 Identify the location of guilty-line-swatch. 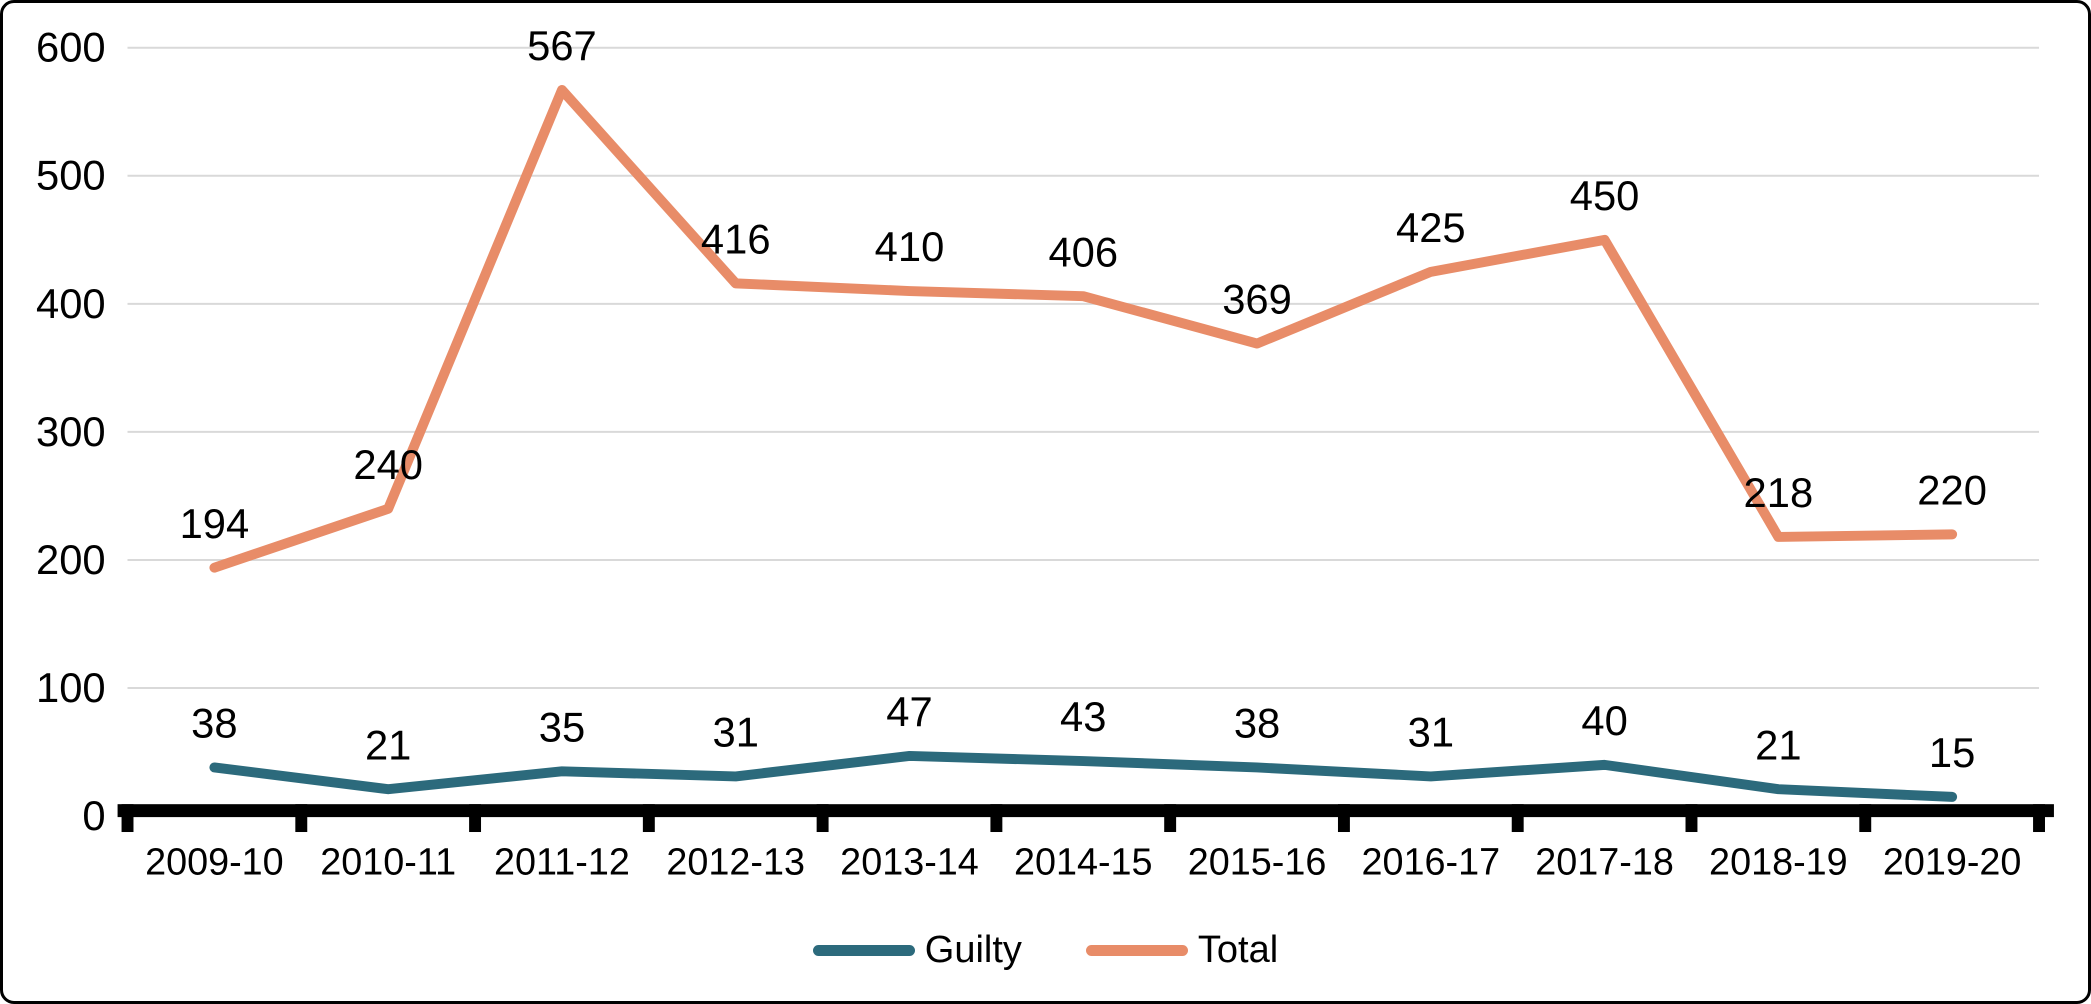
(863, 950).